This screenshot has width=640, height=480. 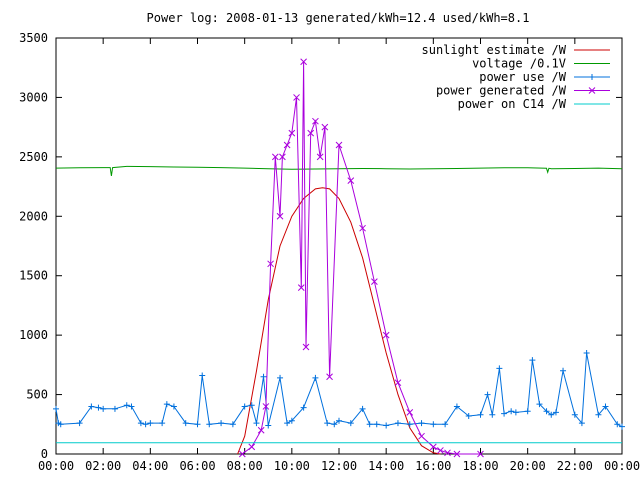 I want to click on legend-label: power on C14 /W, so click(x=512, y=104).